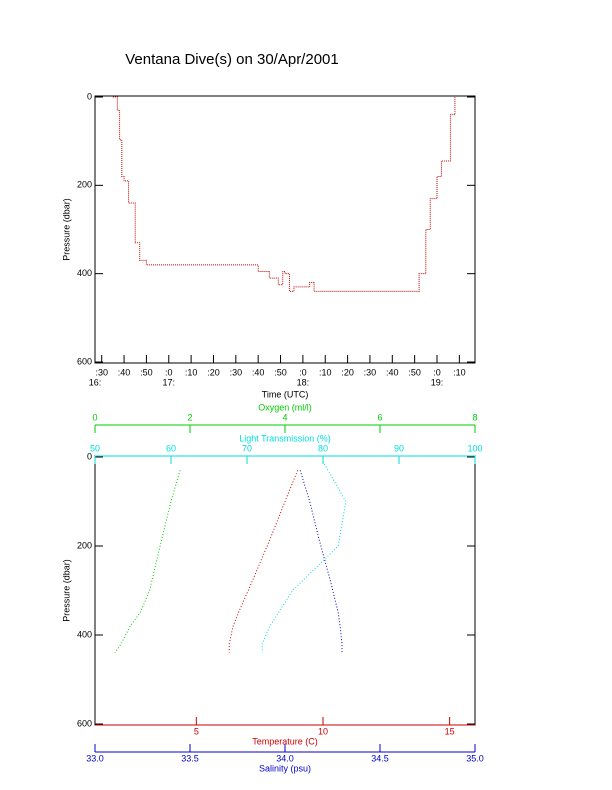  I want to click on x-tick-label: 2, so click(189, 417).